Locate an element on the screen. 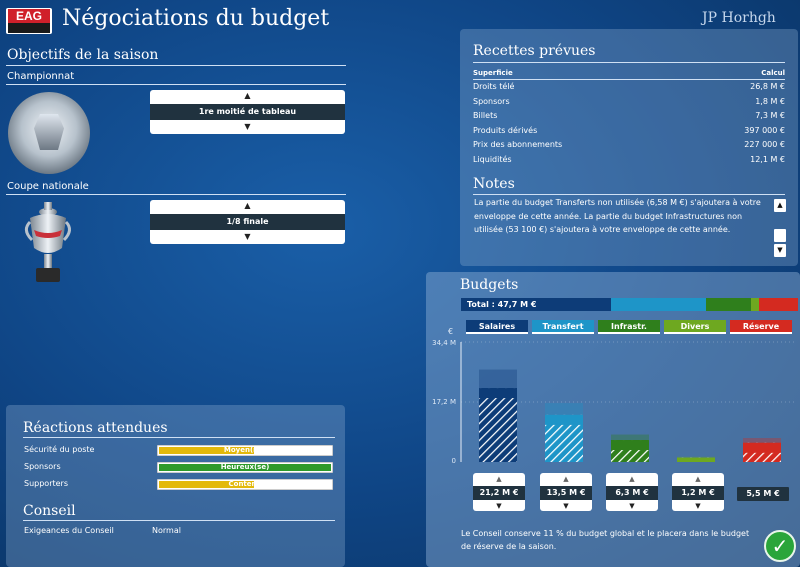 This screenshot has width=800, height=567. recettes-header-divider is located at coordinates (629, 79).